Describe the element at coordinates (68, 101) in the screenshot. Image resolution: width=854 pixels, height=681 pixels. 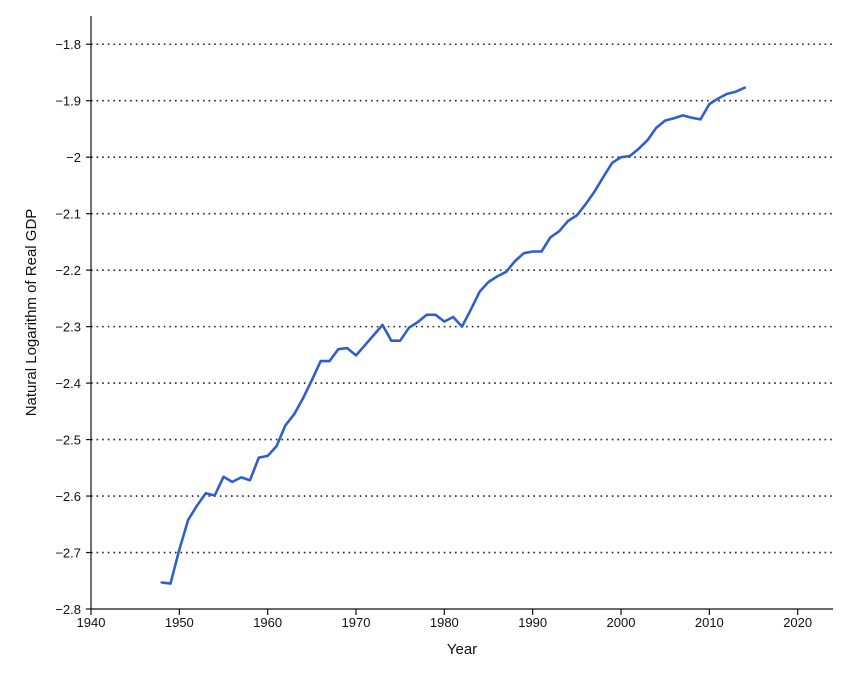
I see `y-tick-label: −1.9` at that location.